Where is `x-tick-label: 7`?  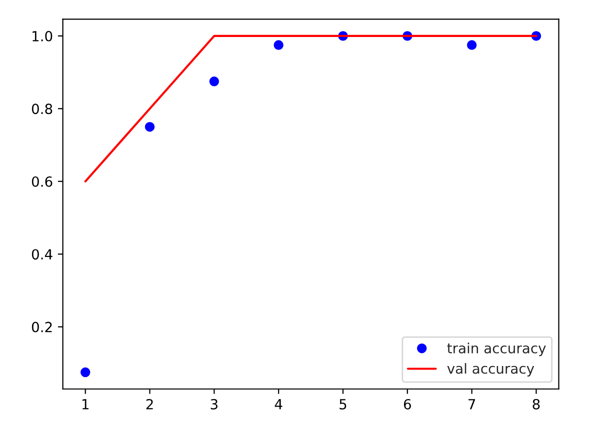
x-tick-label: 7 is located at coordinates (472, 404).